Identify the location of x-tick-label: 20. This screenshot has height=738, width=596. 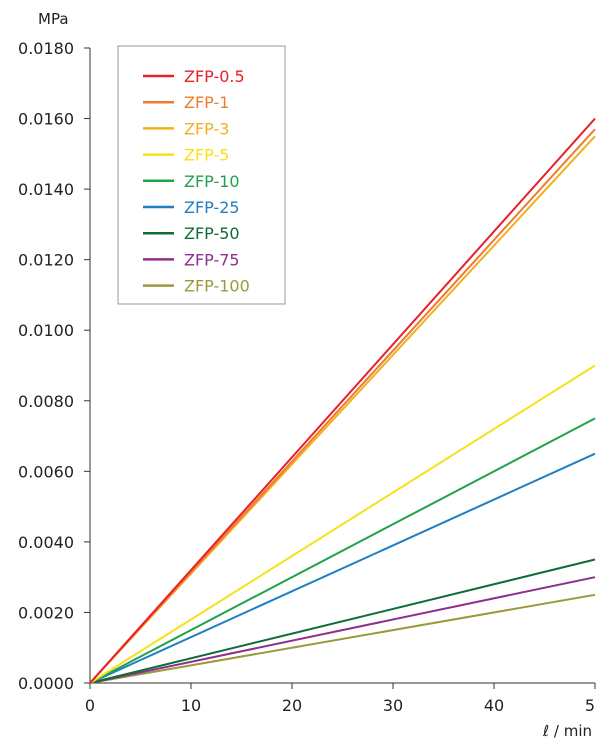
(292, 705).